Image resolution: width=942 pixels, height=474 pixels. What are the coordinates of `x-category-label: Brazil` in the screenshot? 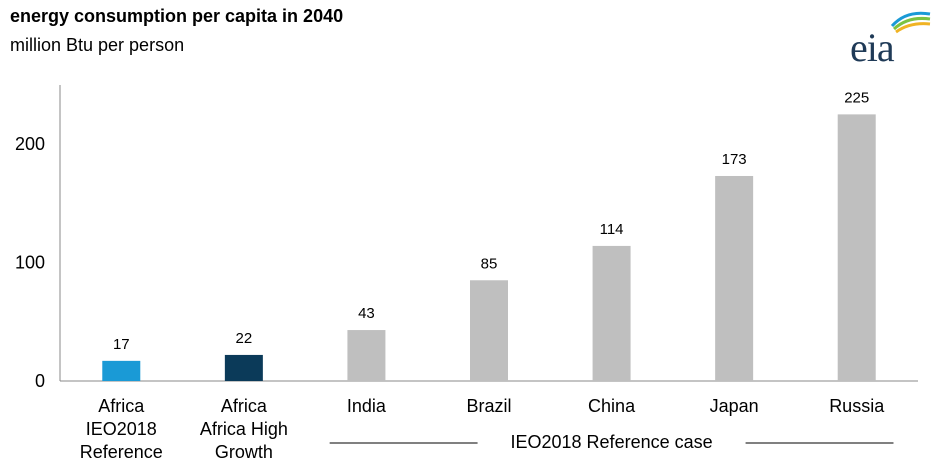 It's located at (488, 406).